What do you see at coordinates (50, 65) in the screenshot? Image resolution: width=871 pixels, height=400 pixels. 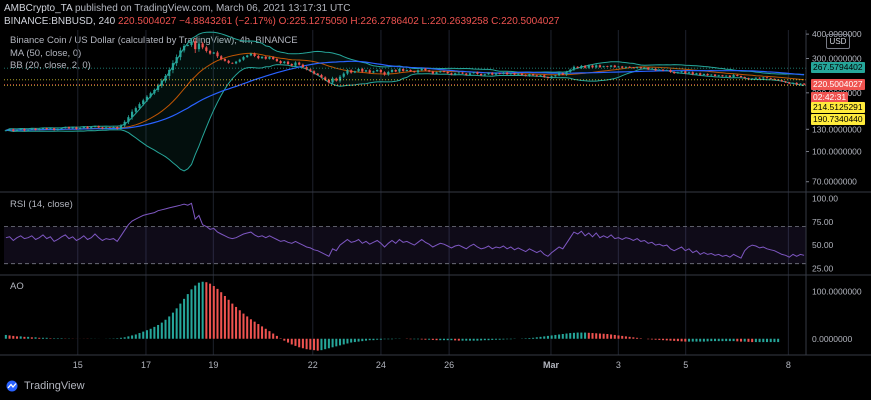 I see `bb-legend: BB (20, close, 2, 0)` at bounding box center [50, 65].